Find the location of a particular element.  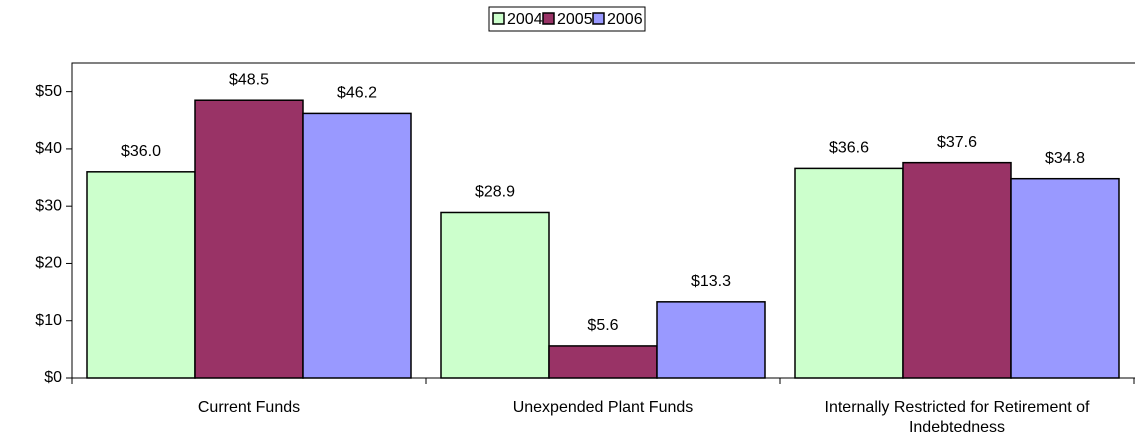

value-label: $46.2 is located at coordinates (357, 93).